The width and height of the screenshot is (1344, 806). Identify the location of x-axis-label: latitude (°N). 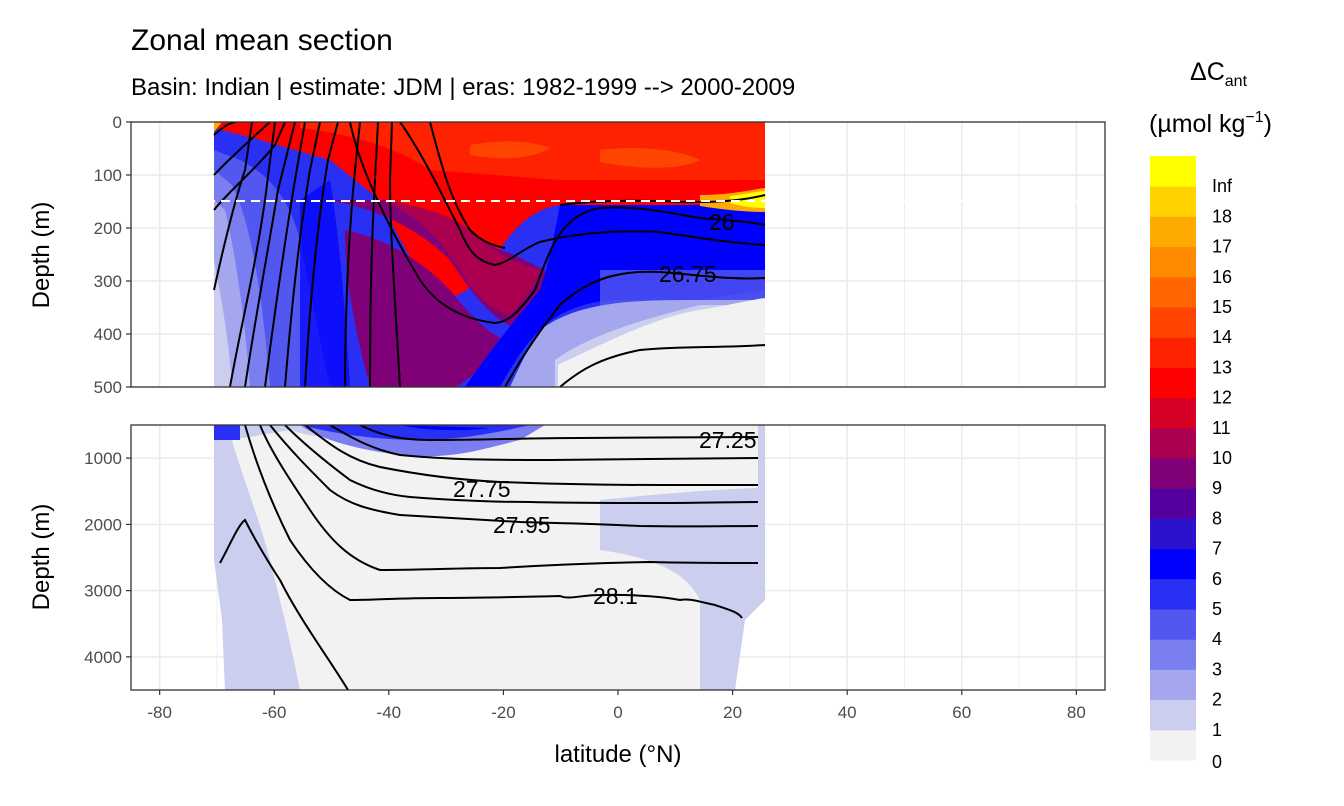
(618, 754).